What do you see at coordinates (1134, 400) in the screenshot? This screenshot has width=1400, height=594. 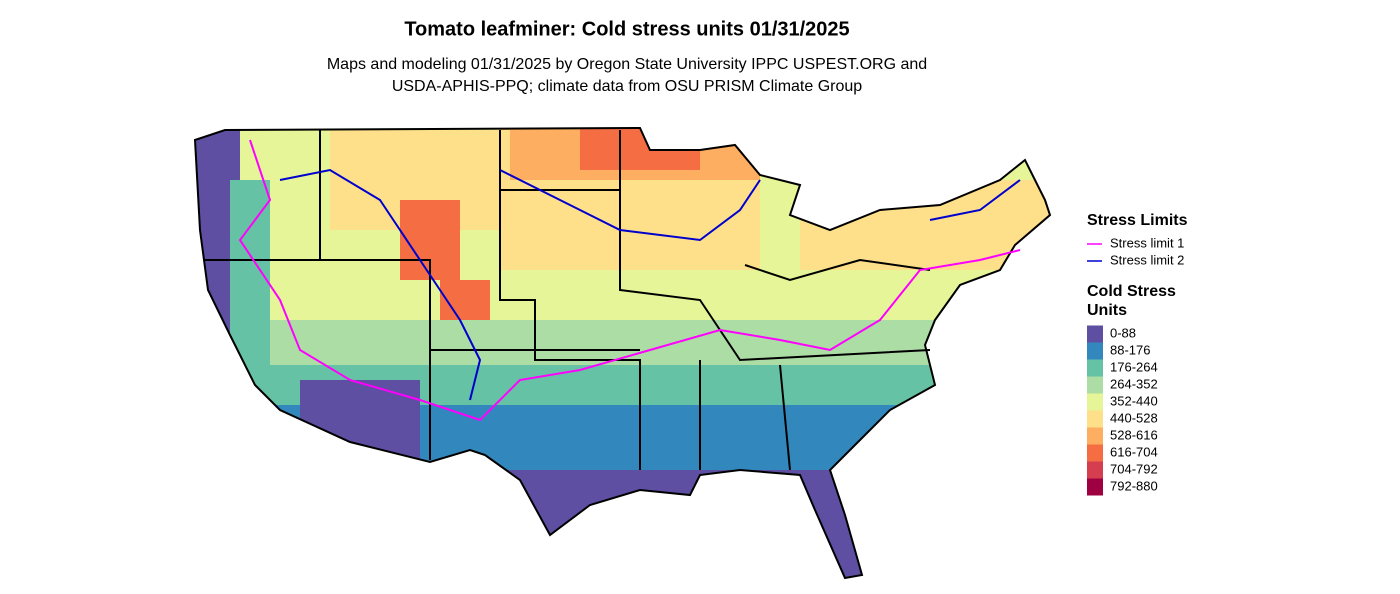 I see `legend-label: 352-440` at bounding box center [1134, 400].